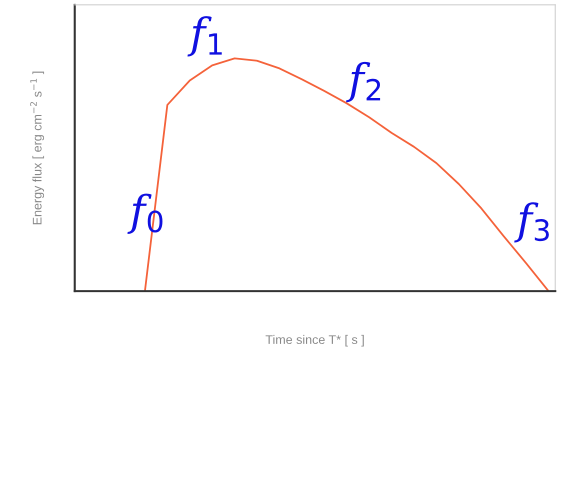  What do you see at coordinates (37, 148) in the screenshot?
I see `y-axis-title: Energy flux [ erg cm$^{−2}$ s$^{−1}$ ]` at bounding box center [37, 148].